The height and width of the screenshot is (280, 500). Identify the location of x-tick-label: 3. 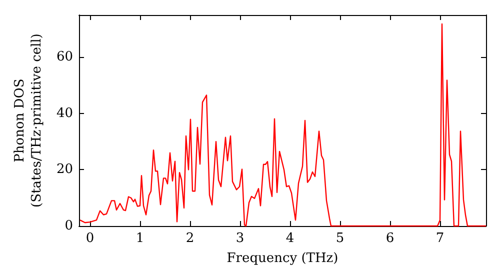
(240, 238).